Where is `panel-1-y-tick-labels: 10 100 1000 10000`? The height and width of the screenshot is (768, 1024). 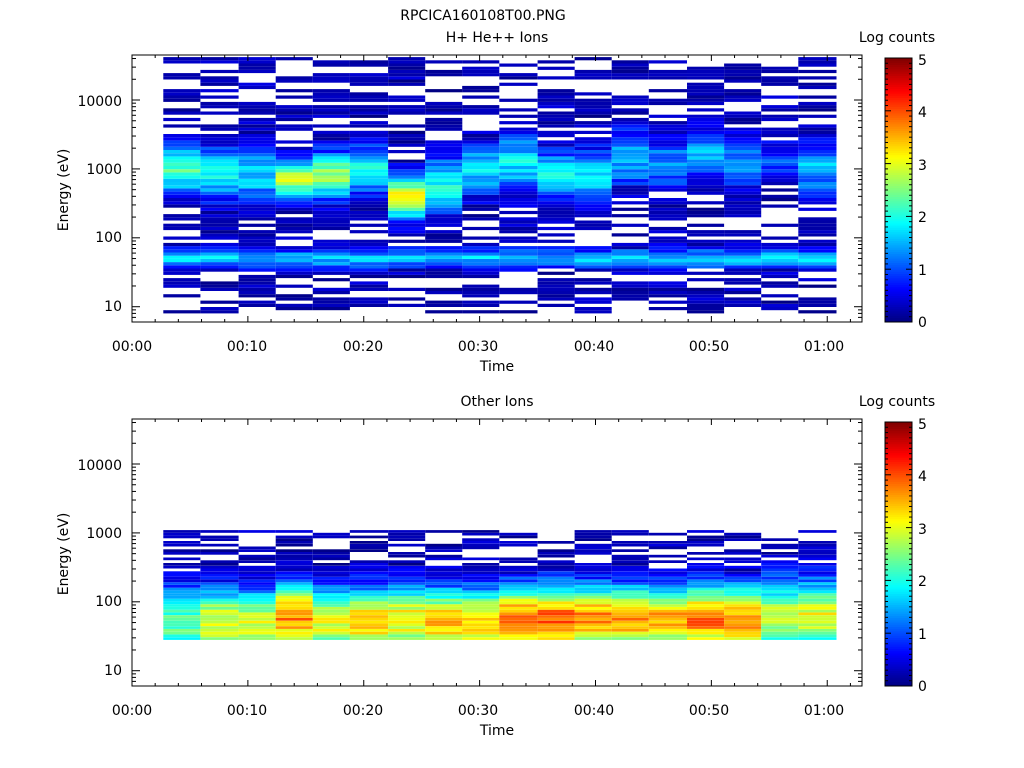
panel-1-y-tick-labels: 10 100 1000 10000 is located at coordinates (99, 204).